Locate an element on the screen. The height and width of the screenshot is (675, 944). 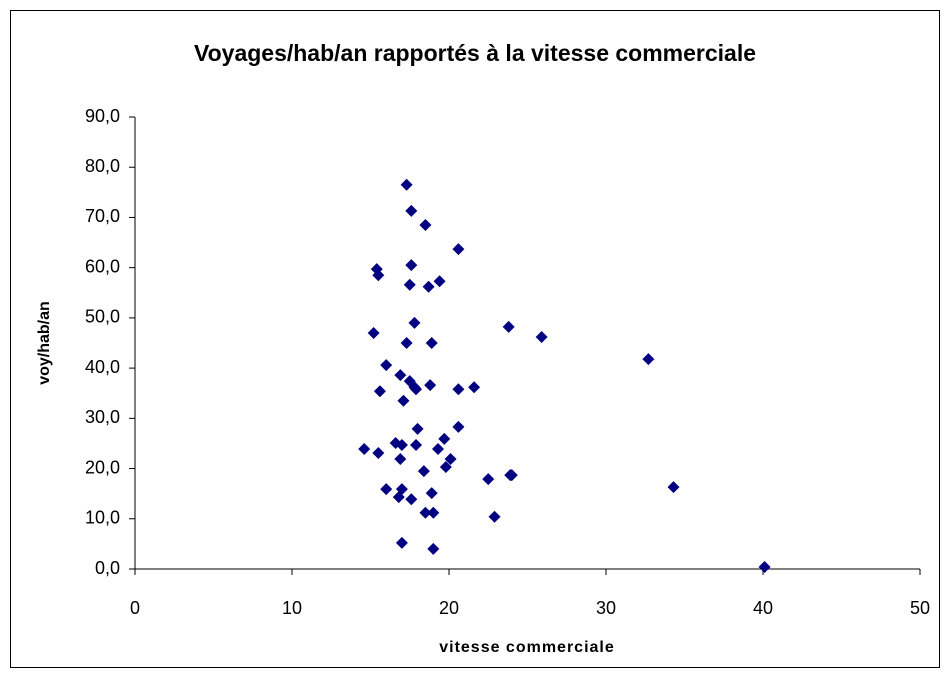
y-tick-label: 0,0 is located at coordinates (107, 568).